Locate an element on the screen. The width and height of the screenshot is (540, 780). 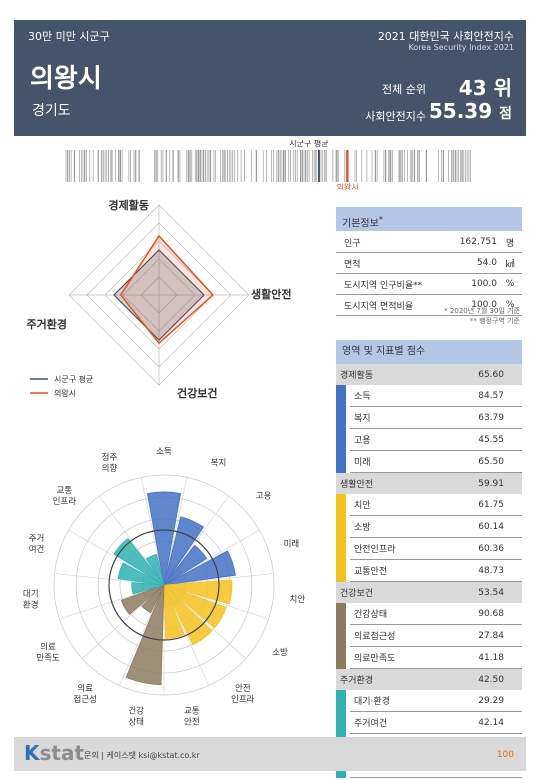
indicator-row: 고용 45.55 is located at coordinates (429, 439).